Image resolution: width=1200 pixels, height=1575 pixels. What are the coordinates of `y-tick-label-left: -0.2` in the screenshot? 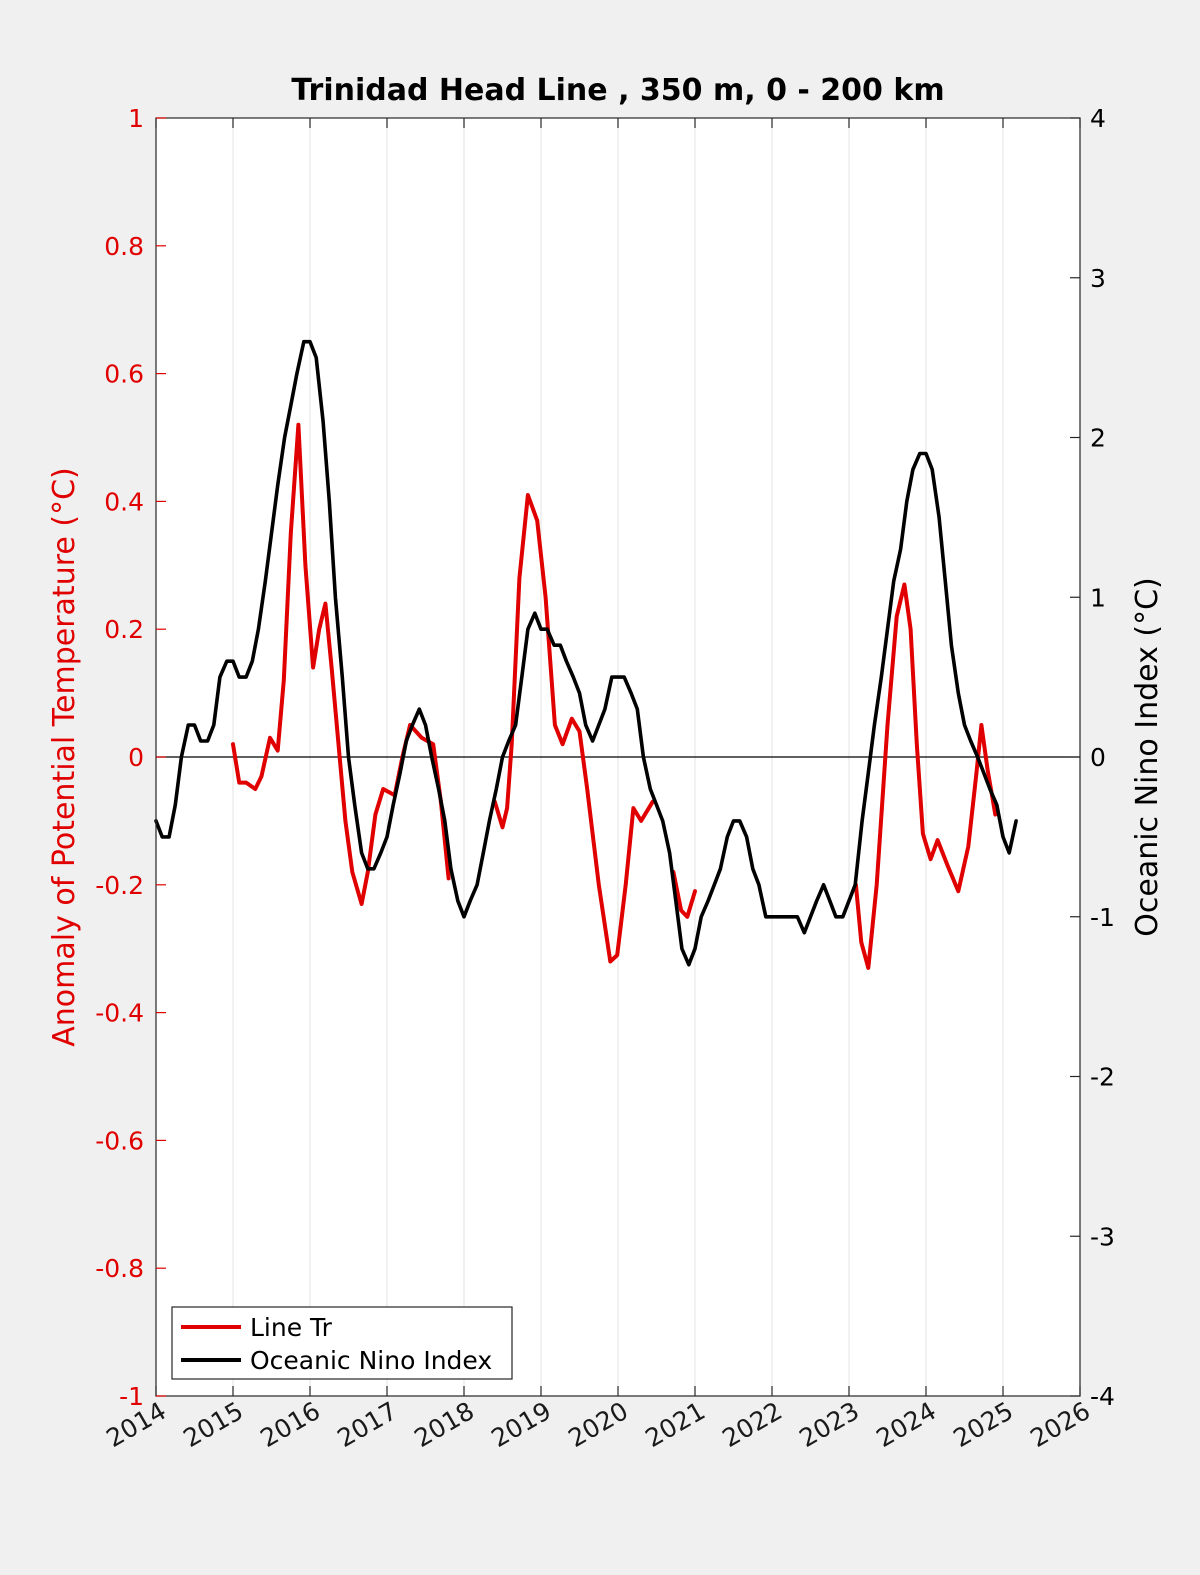 It's located at (119, 885).